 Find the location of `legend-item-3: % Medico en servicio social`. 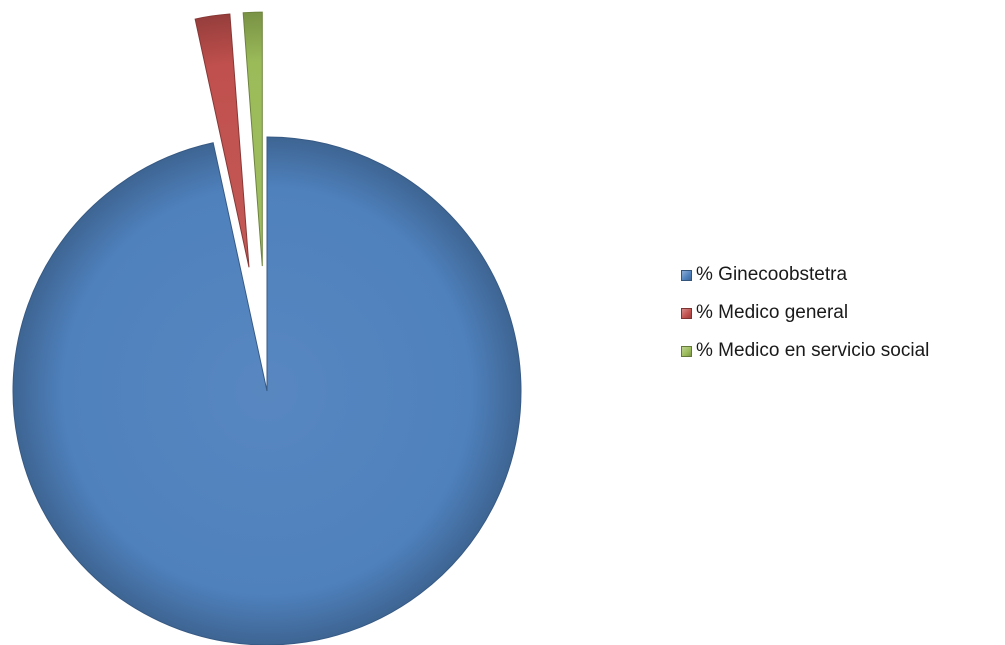

legend-item-3: % Medico en servicio social is located at coordinates (805, 351).